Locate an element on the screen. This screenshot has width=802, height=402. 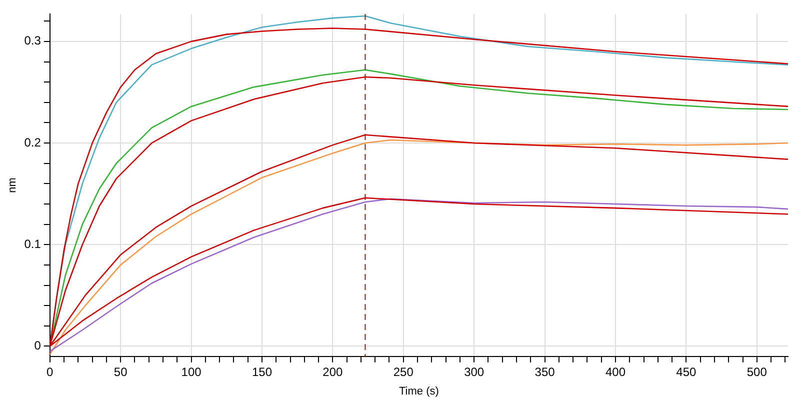
x-axis-title: Time (s) is located at coordinates (418, 391).